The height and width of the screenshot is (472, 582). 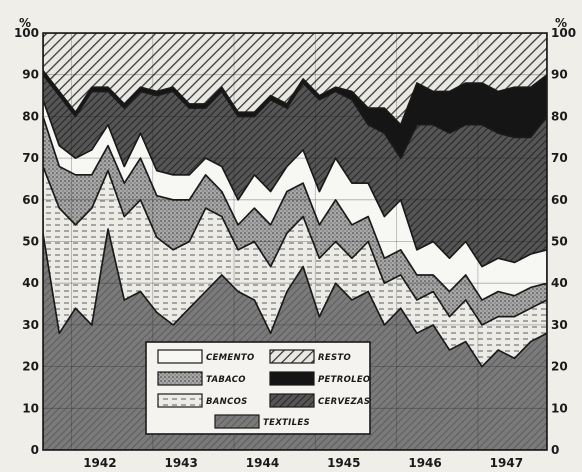 What do you see at coordinates (334, 358) in the screenshot?
I see `legend-label-resto: RESTO` at bounding box center [334, 358].